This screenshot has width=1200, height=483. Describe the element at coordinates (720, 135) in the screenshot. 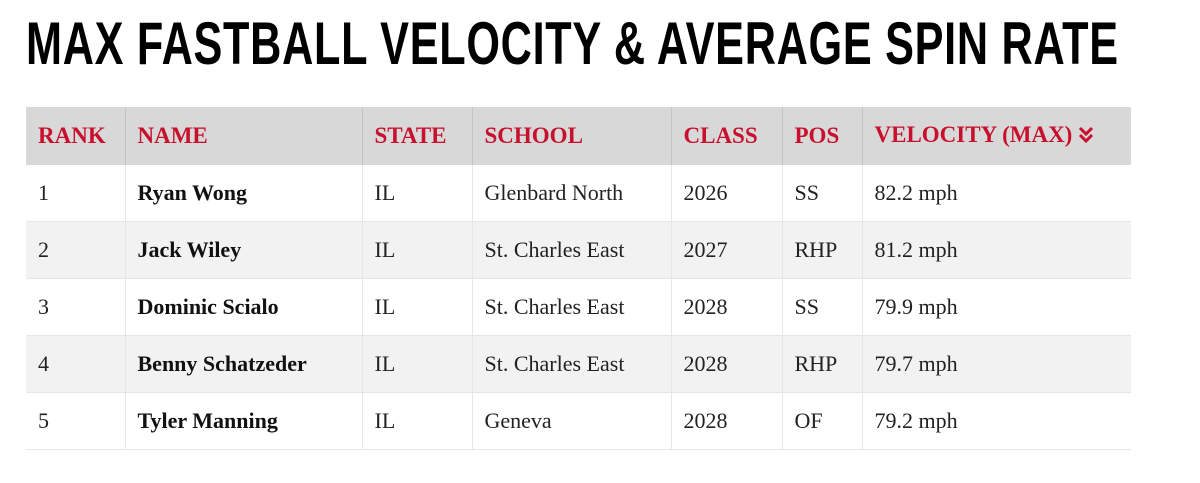

I see `header-text: CLASS` at that location.